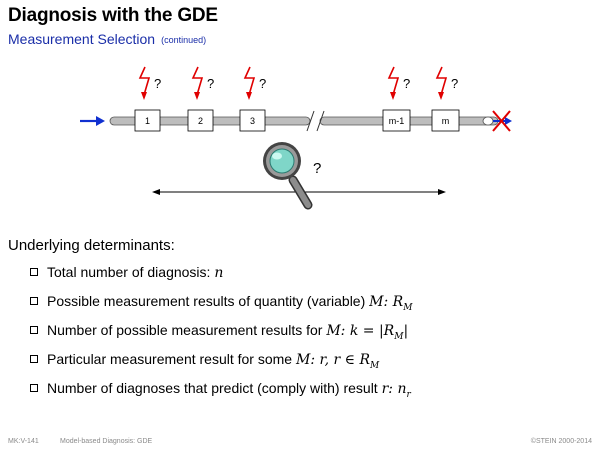 The image size is (600, 450). Describe the element at coordinates (454, 83) in the screenshot. I see `unknown-mark-m: ?` at that location.